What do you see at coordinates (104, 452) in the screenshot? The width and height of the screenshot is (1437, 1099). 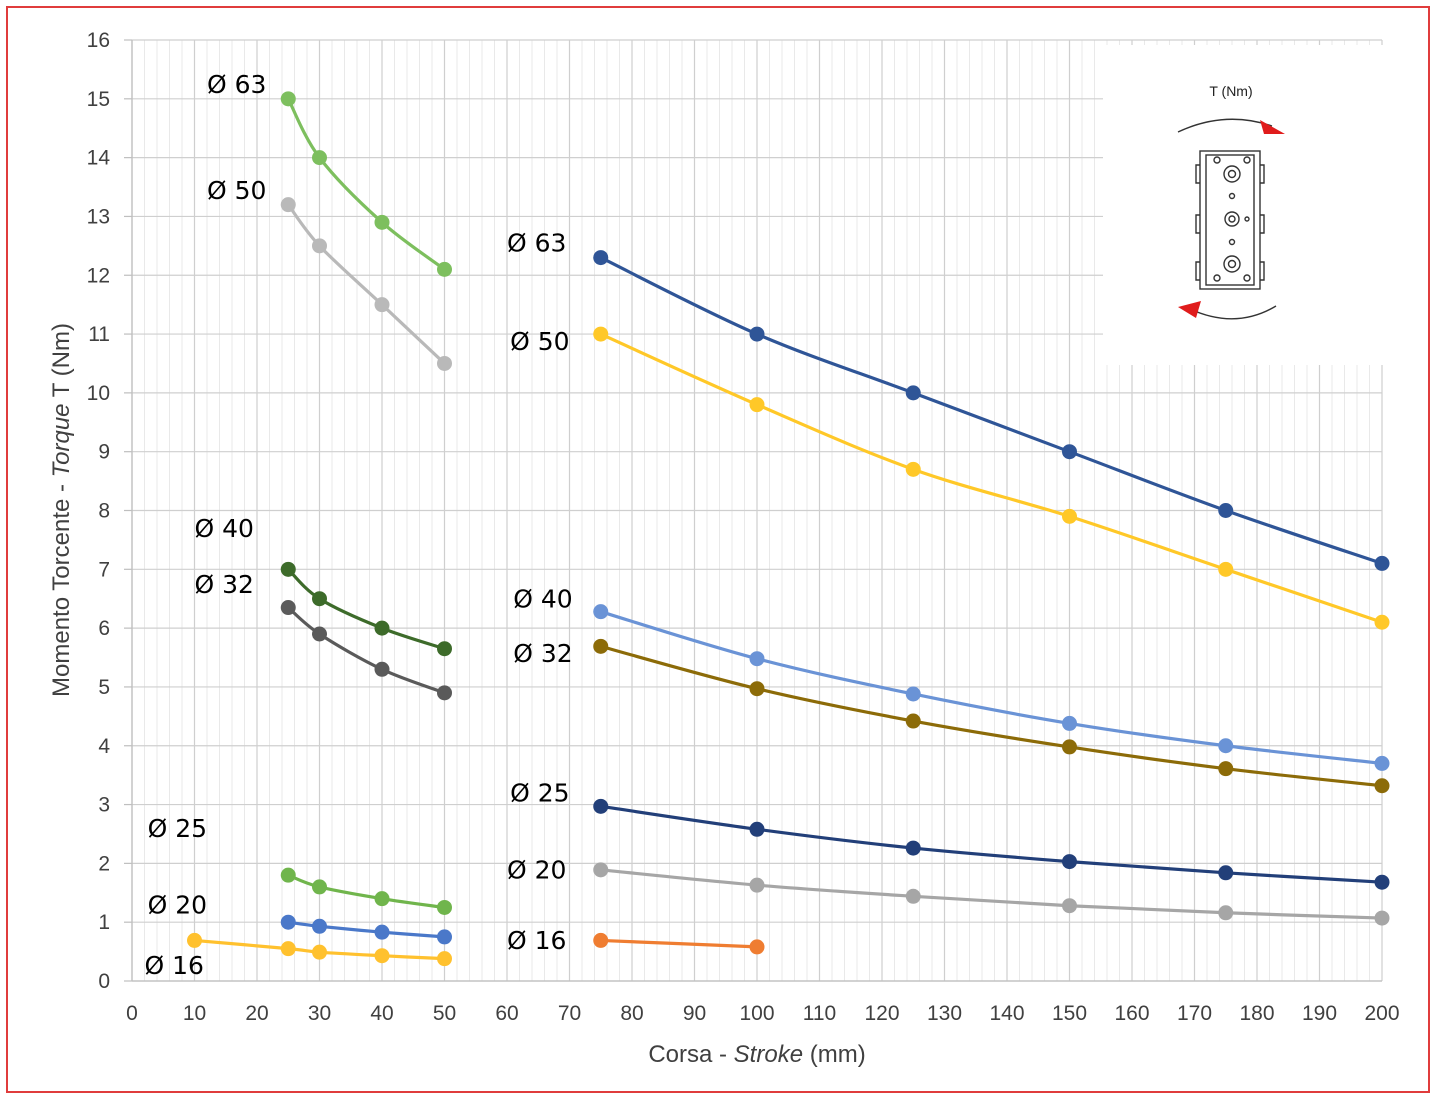 I see `y-tick-label: 9` at bounding box center [104, 452].